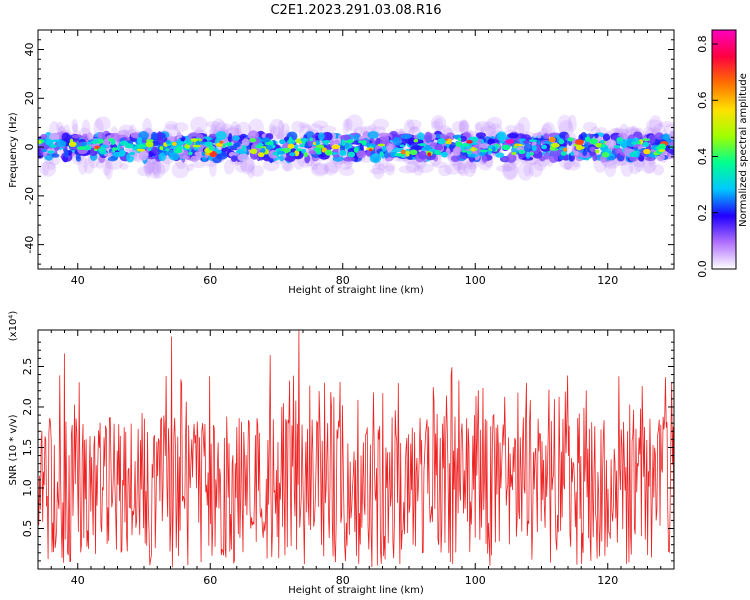  What do you see at coordinates (707, 156) in the screenshot?
I see `colorbar-ticks: 0.0 0.2 0.4 0.6 0.8` at bounding box center [707, 156].